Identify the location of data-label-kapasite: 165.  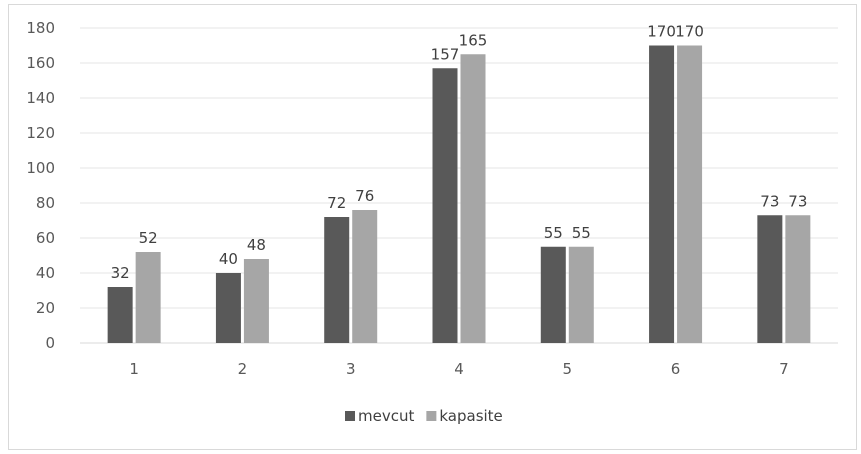
(473, 40).